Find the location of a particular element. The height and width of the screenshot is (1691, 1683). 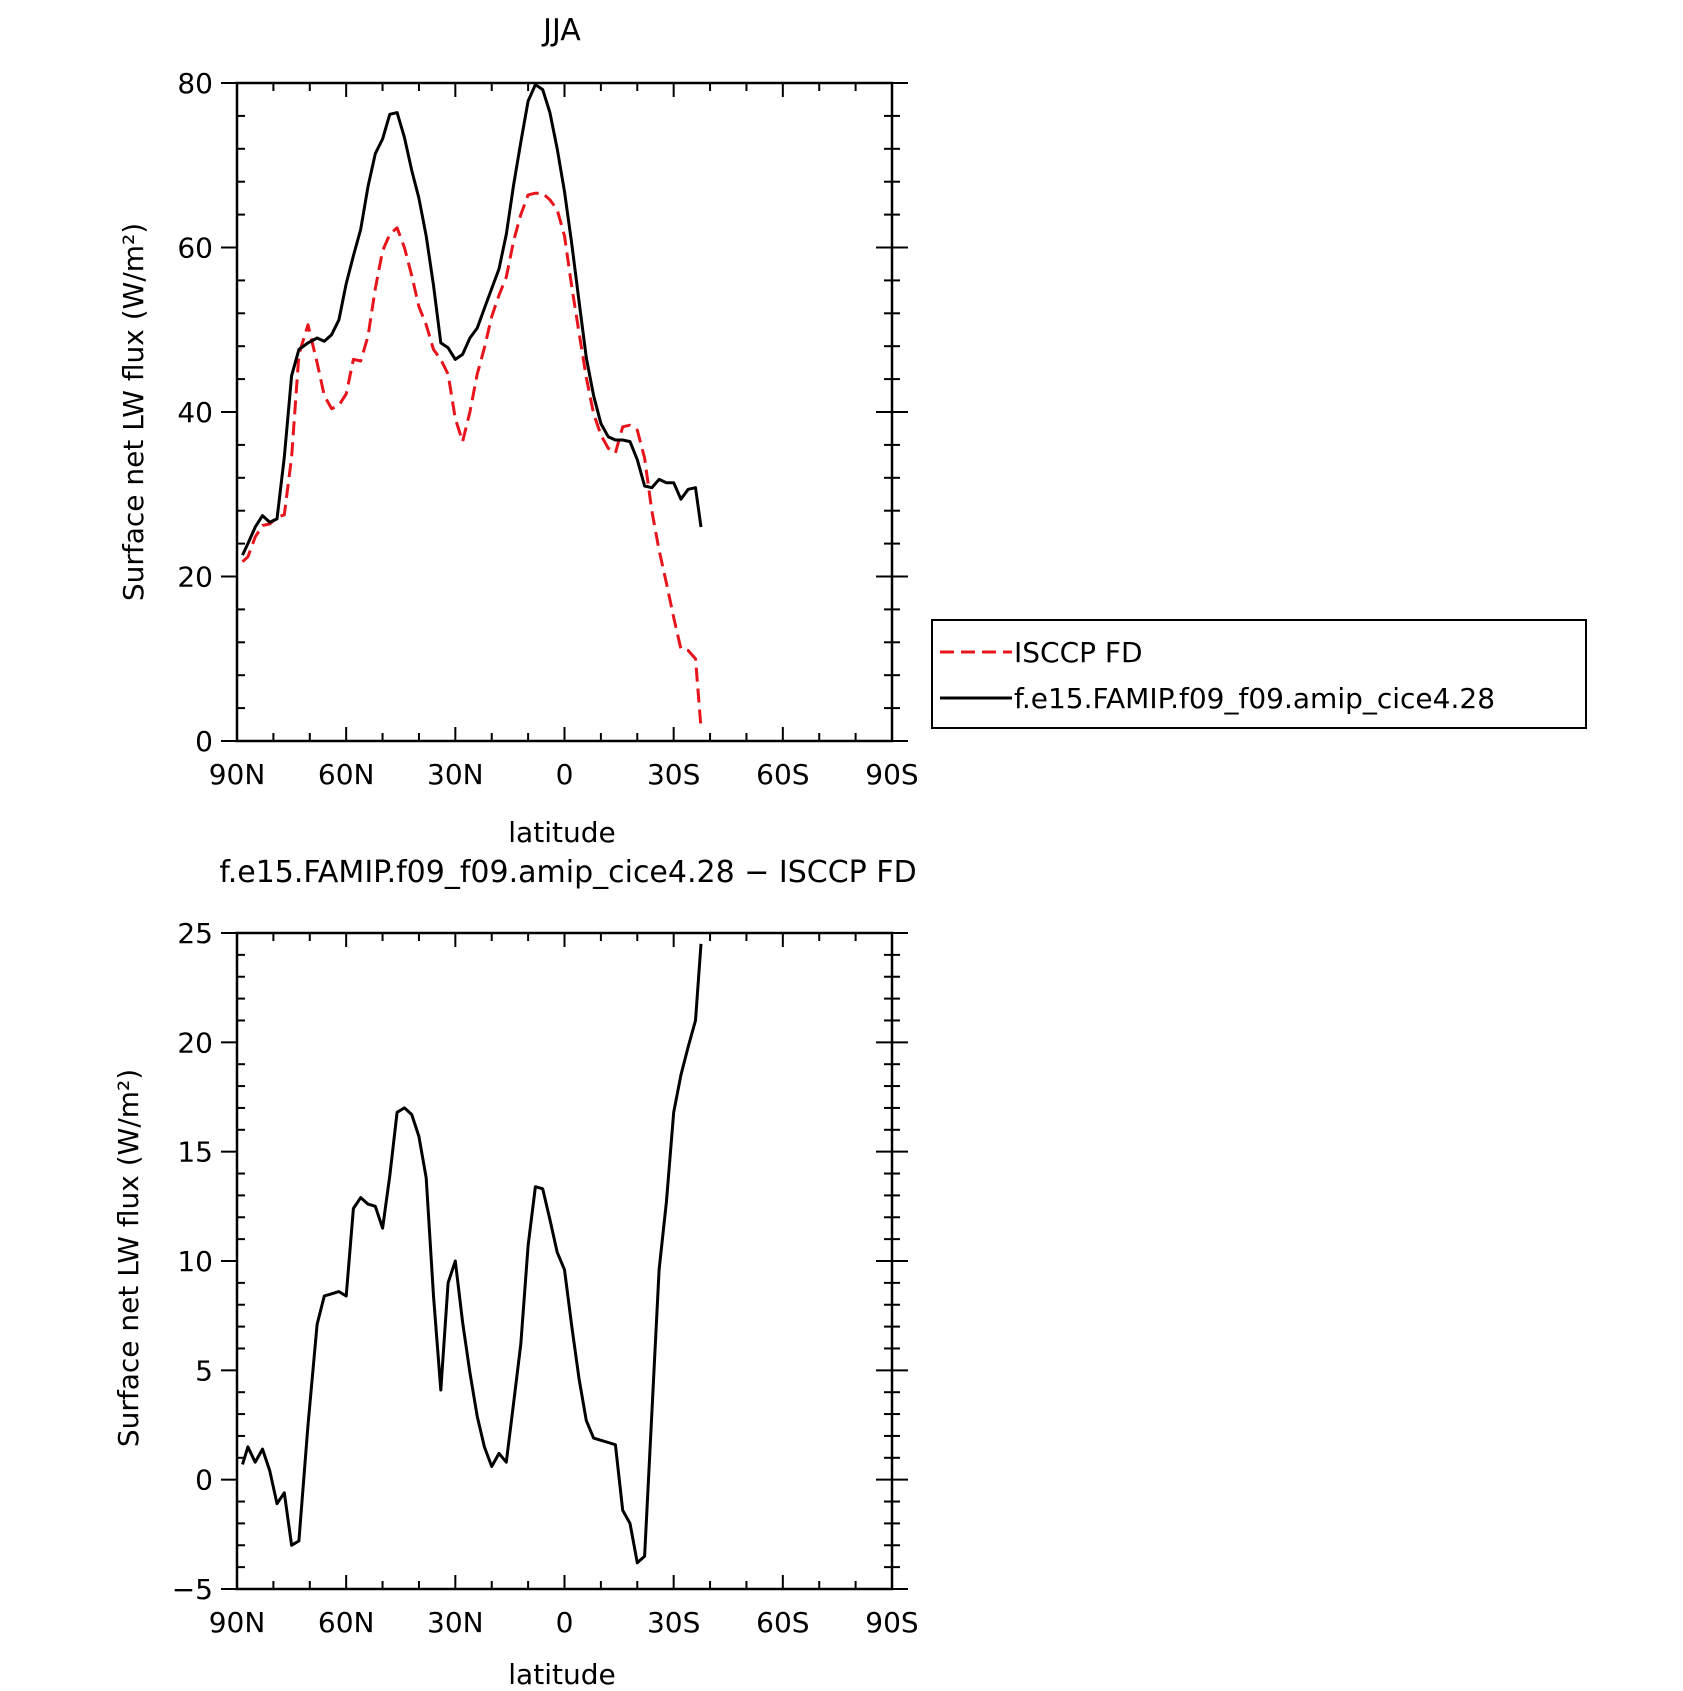

bottom-x-tick-label: 30N is located at coordinates (455, 1622).